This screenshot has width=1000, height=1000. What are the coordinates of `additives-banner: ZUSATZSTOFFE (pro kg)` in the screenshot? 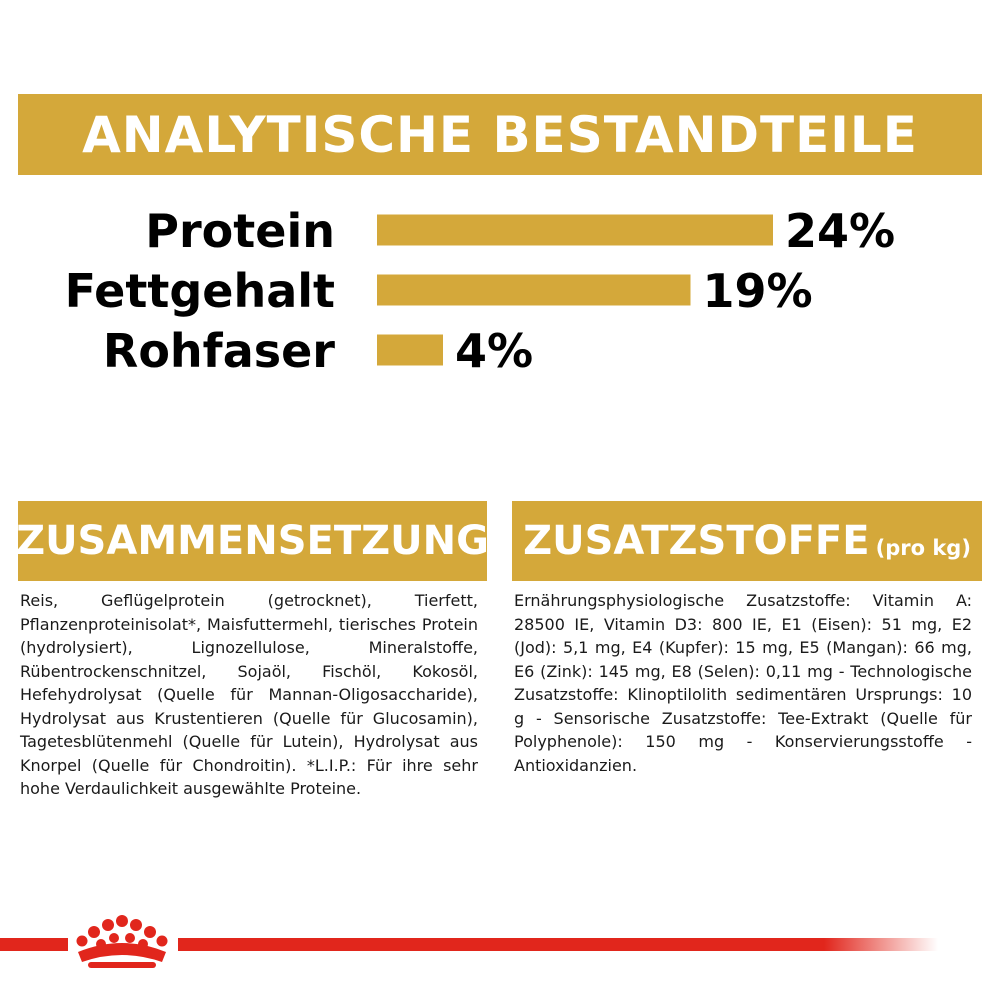 It's located at (747, 541).